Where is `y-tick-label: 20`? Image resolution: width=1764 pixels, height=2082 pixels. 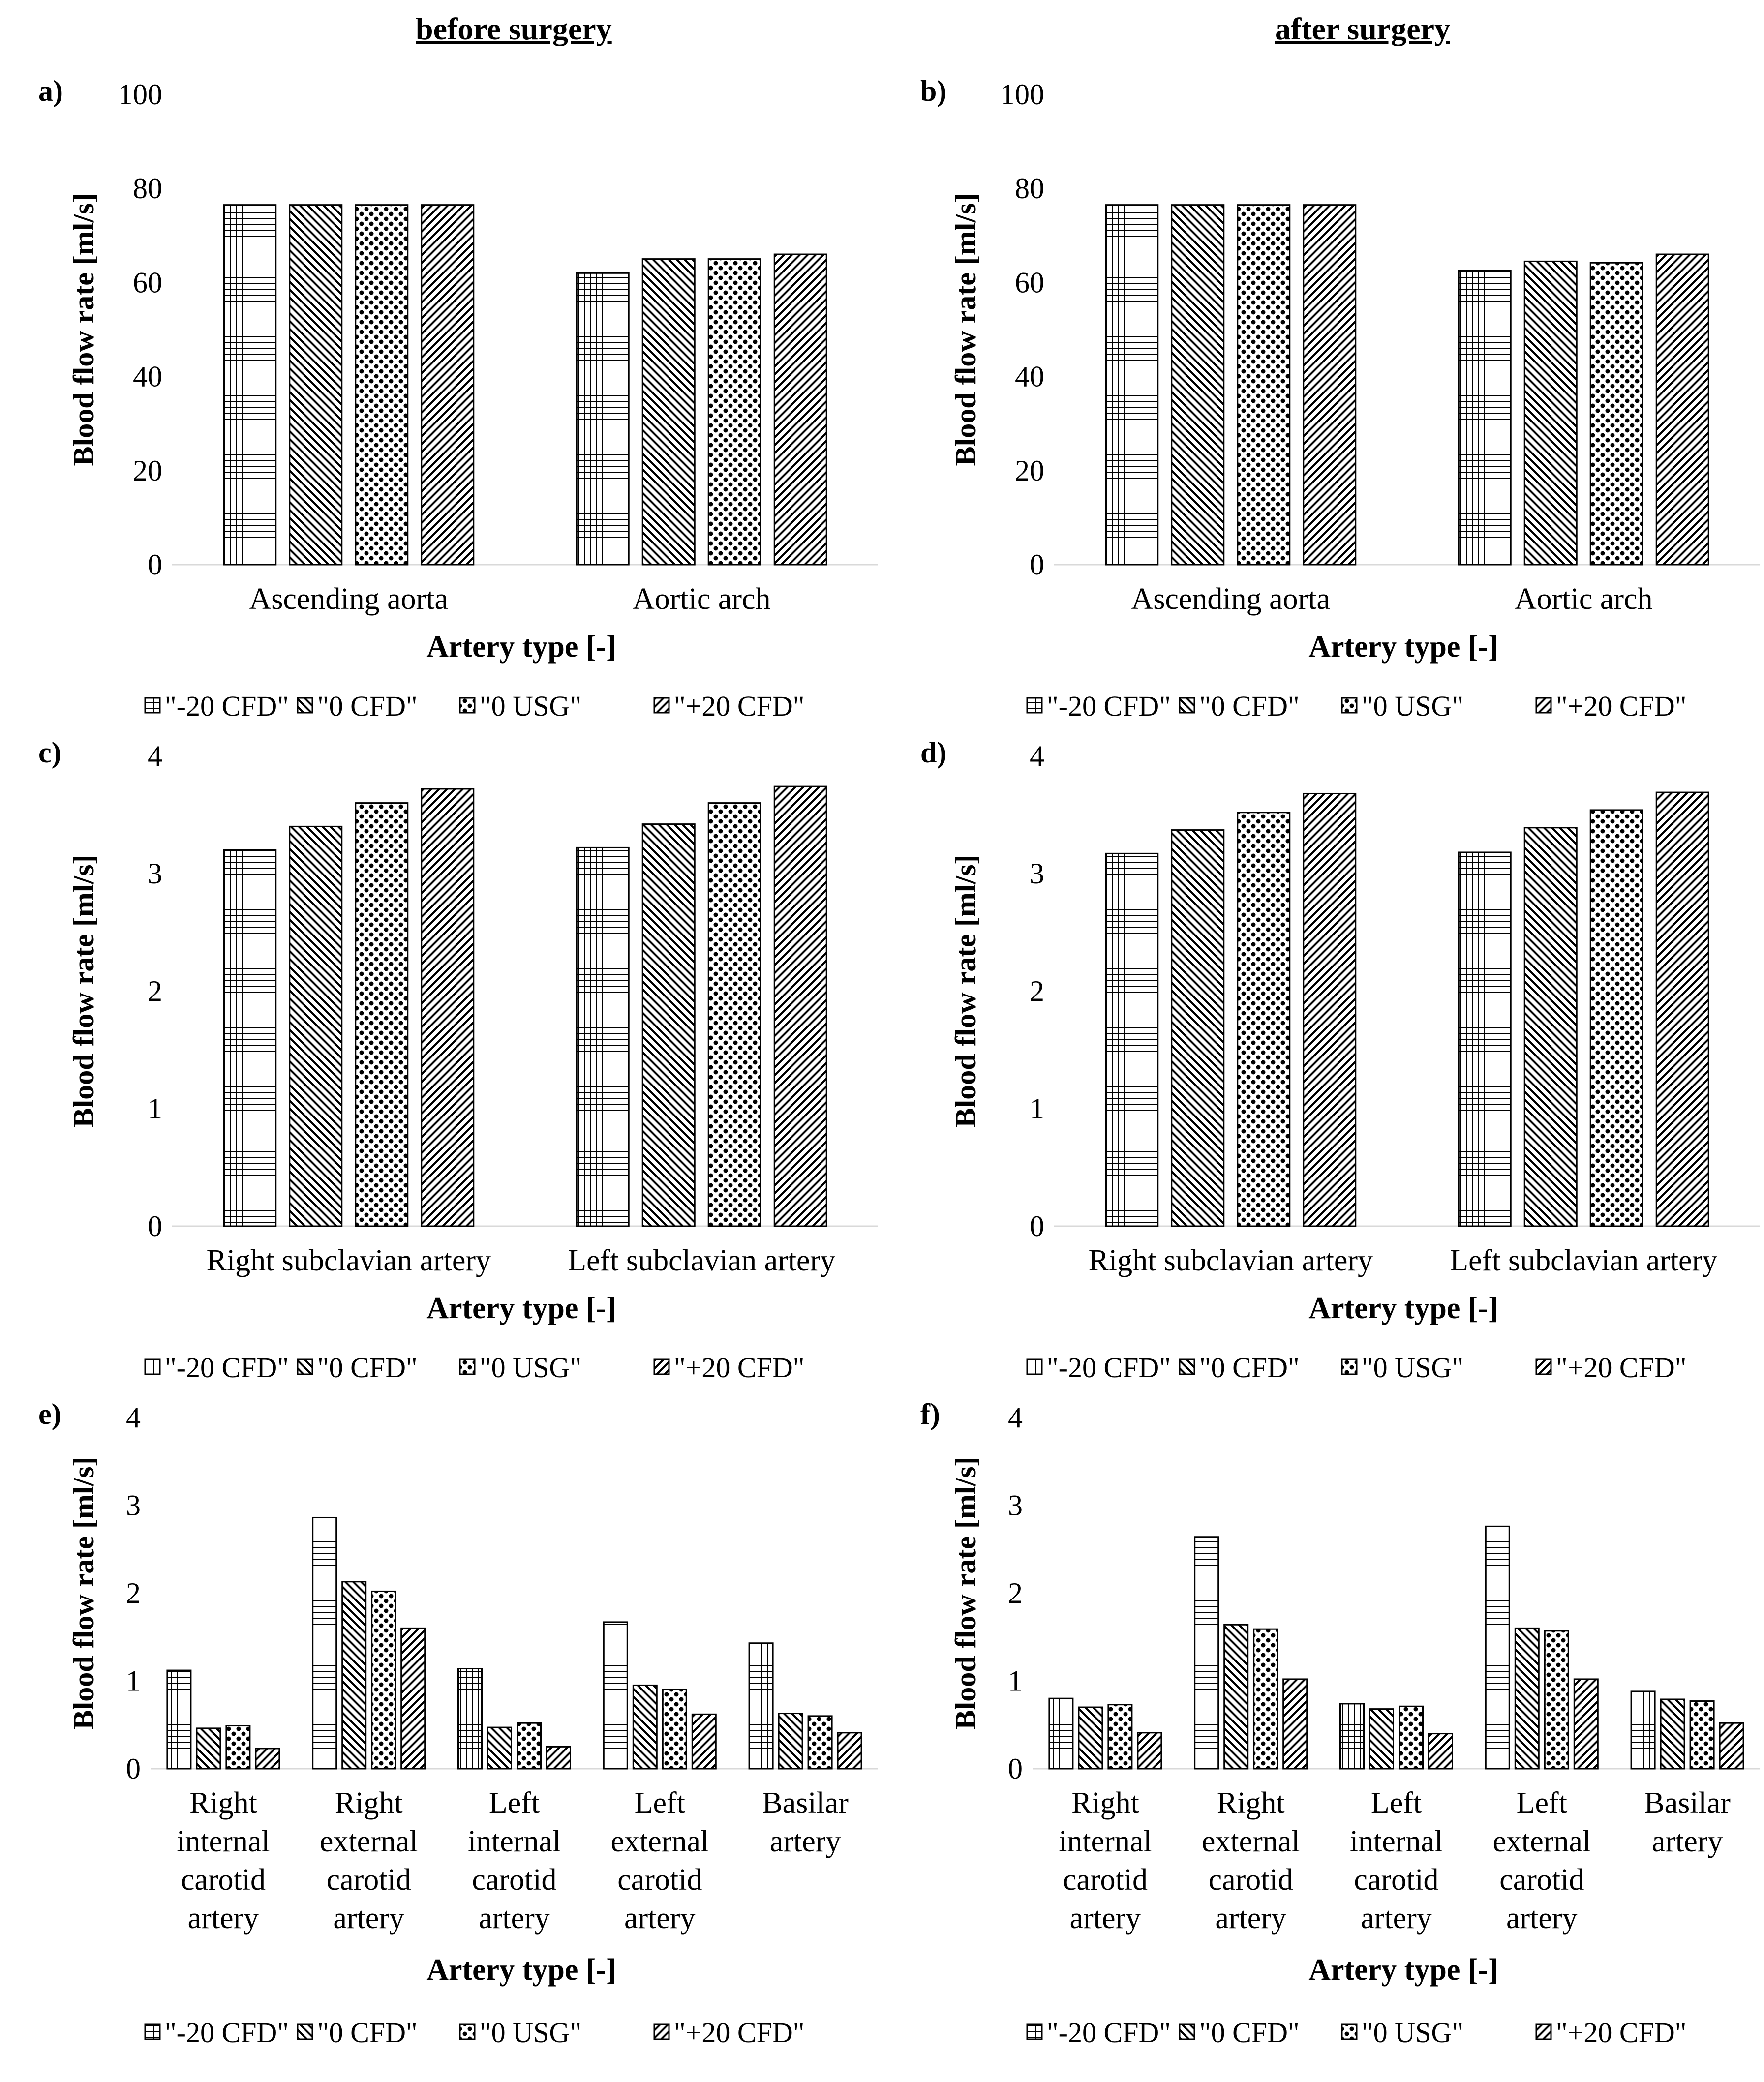 y-tick-label: 20 is located at coordinates (1029, 470).